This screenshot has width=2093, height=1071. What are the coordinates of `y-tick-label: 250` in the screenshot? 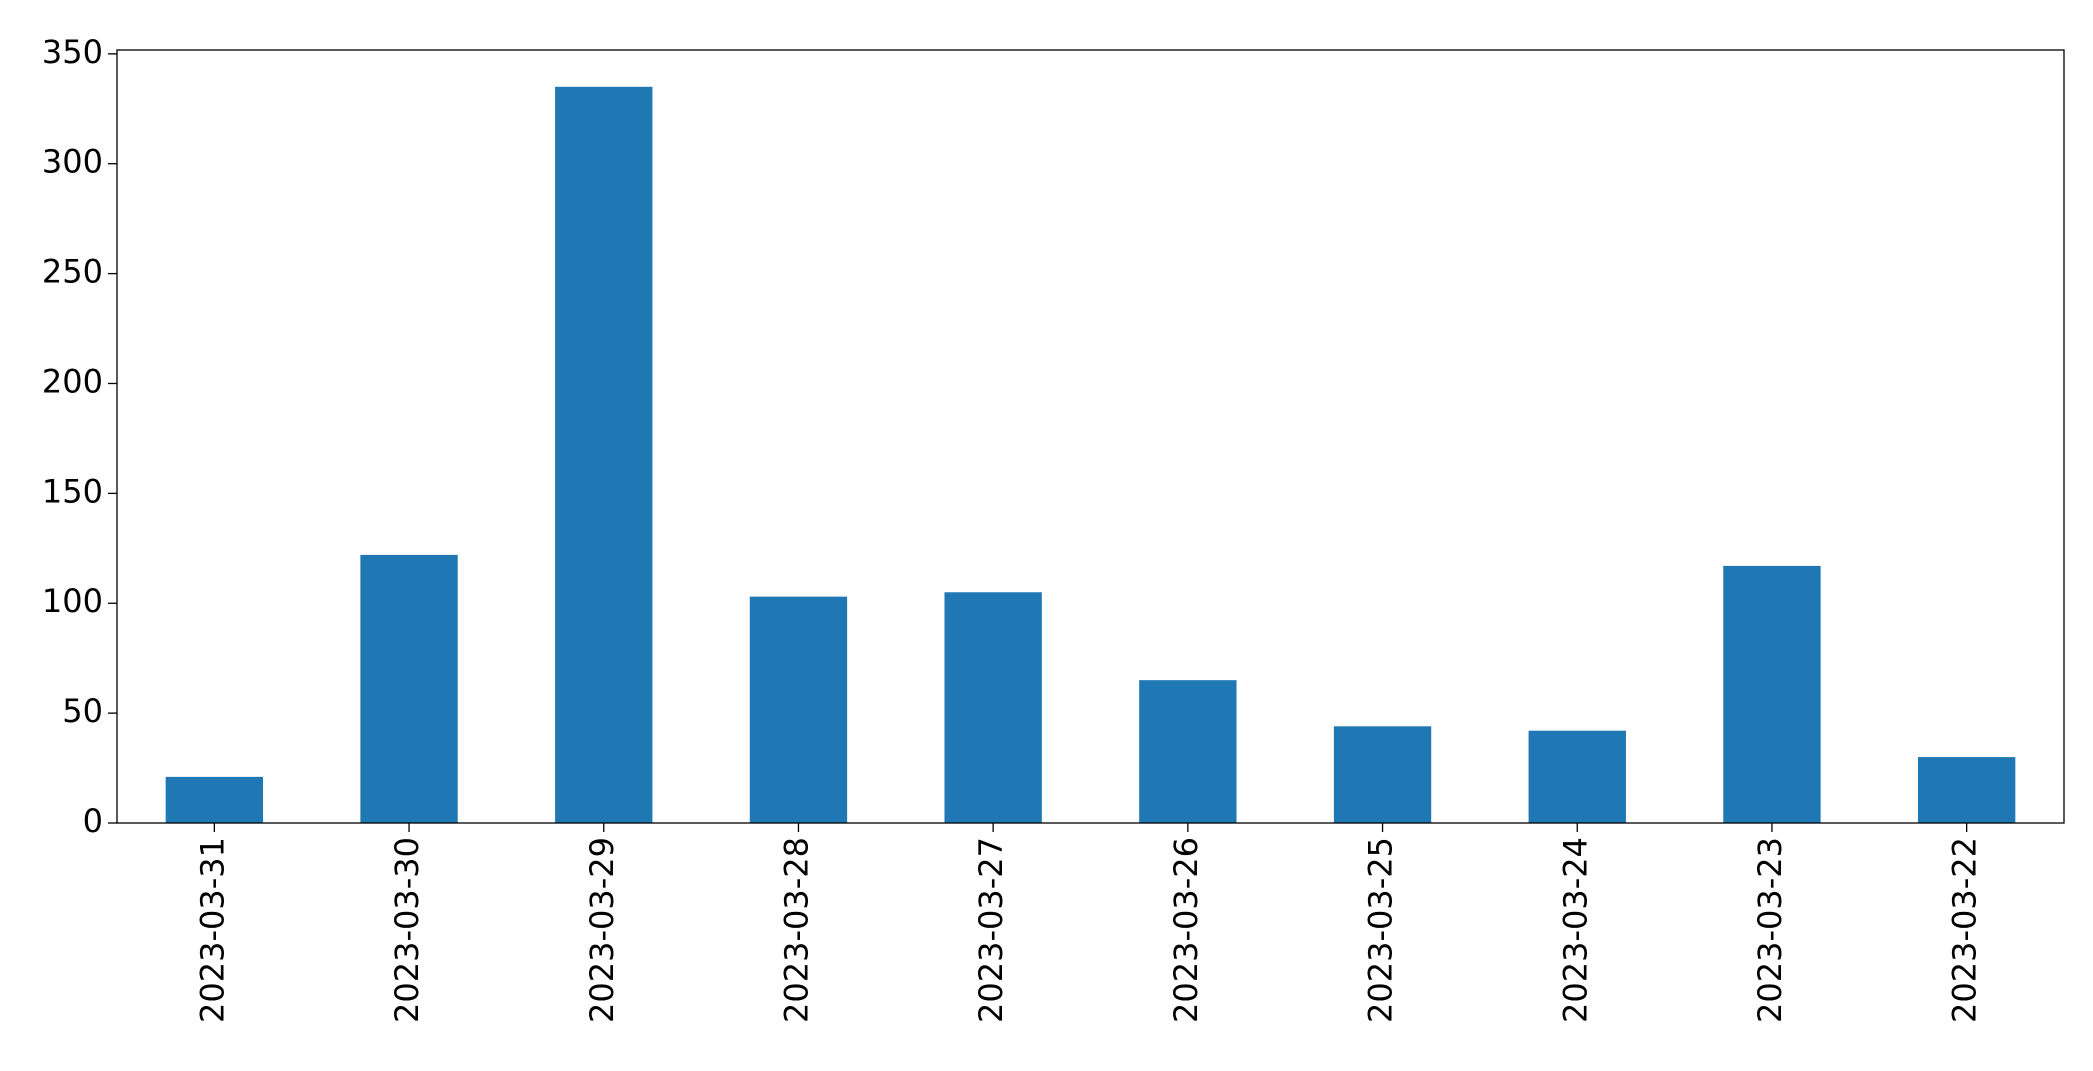 It's located at (72, 272).